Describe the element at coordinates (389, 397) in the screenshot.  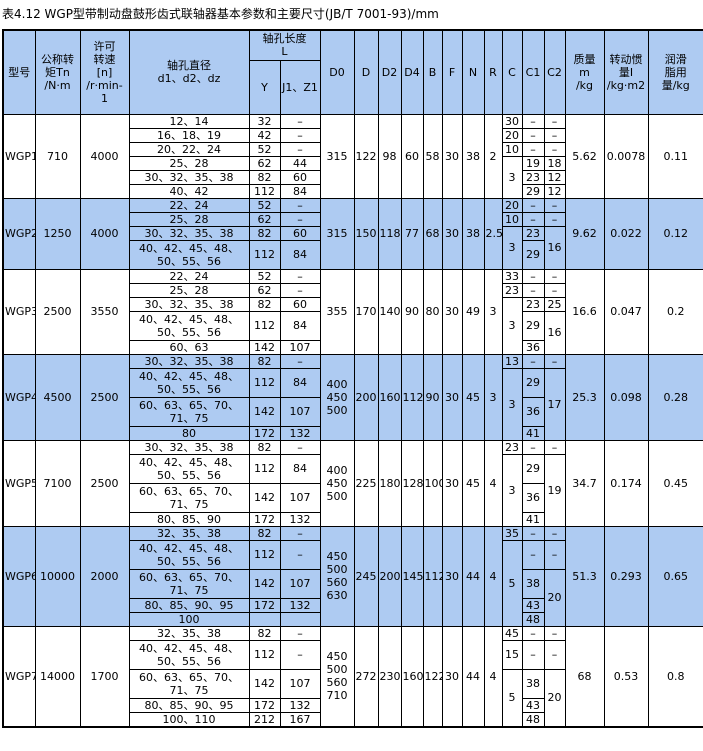
I see `cell-d2: 160` at that location.